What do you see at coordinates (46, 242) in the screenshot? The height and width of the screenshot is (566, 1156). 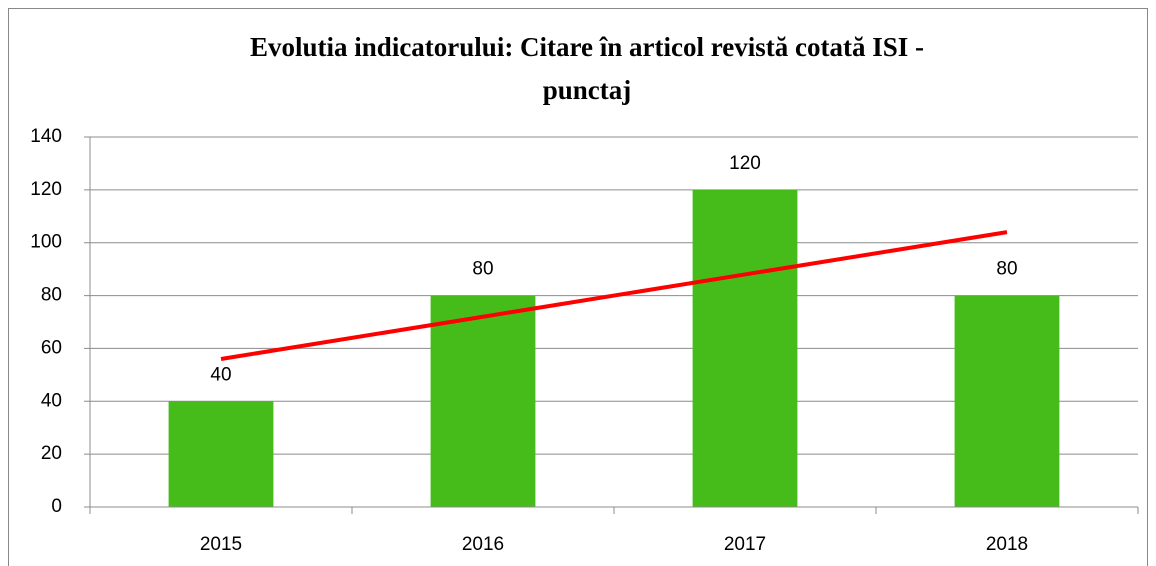 I see `y-tick-label: 100` at bounding box center [46, 242].